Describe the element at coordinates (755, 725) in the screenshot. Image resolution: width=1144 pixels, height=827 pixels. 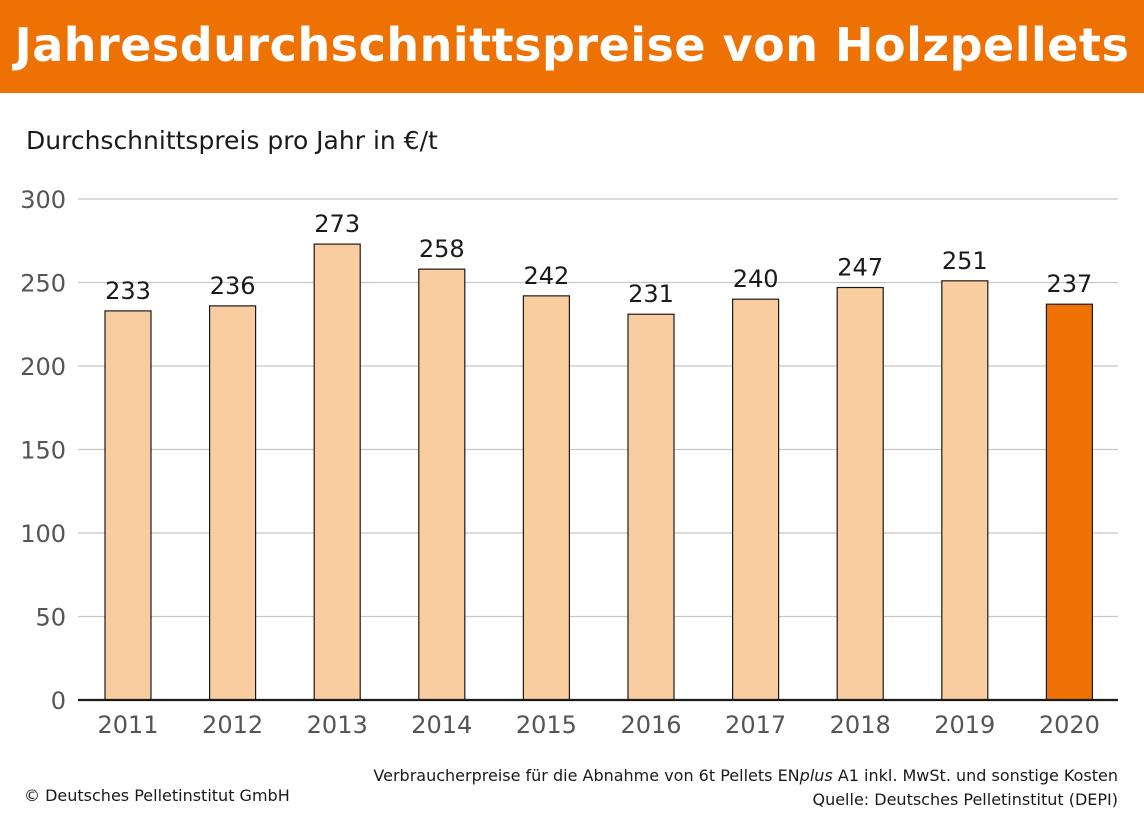
I see `x-tick-label: 2017` at that location.